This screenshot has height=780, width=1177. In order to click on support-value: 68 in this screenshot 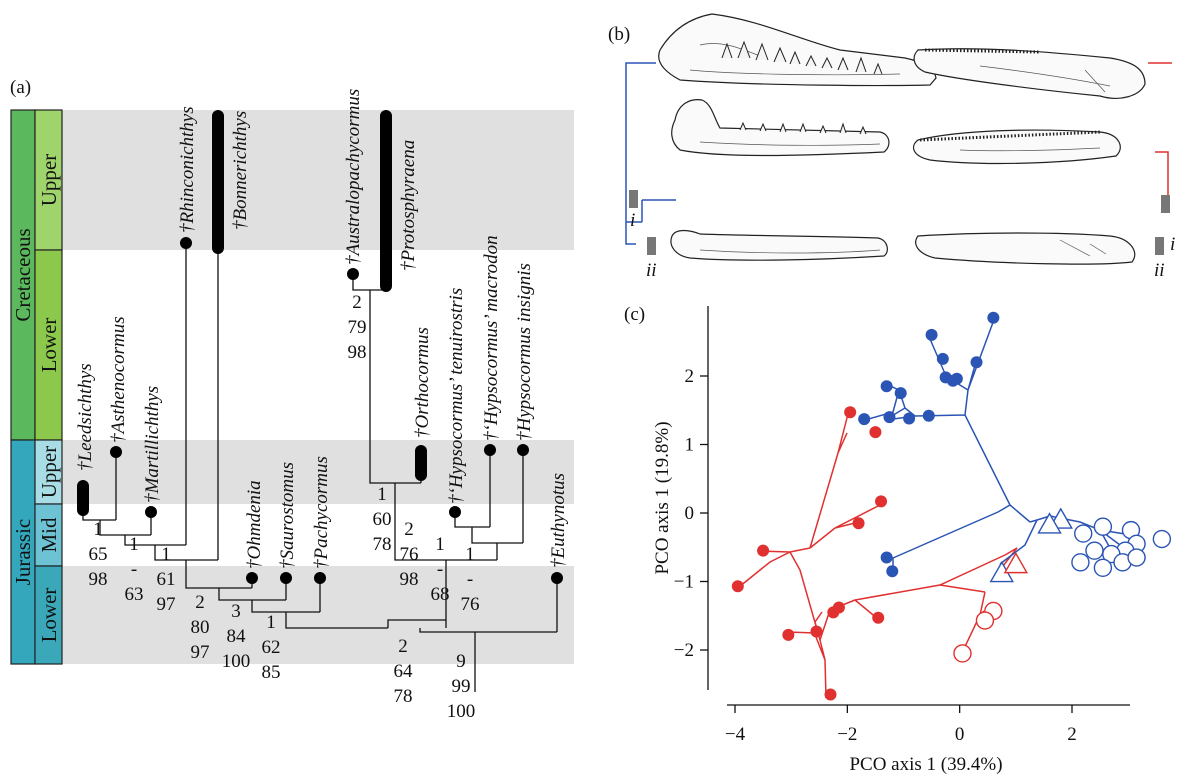, I will do `click(440, 594)`.